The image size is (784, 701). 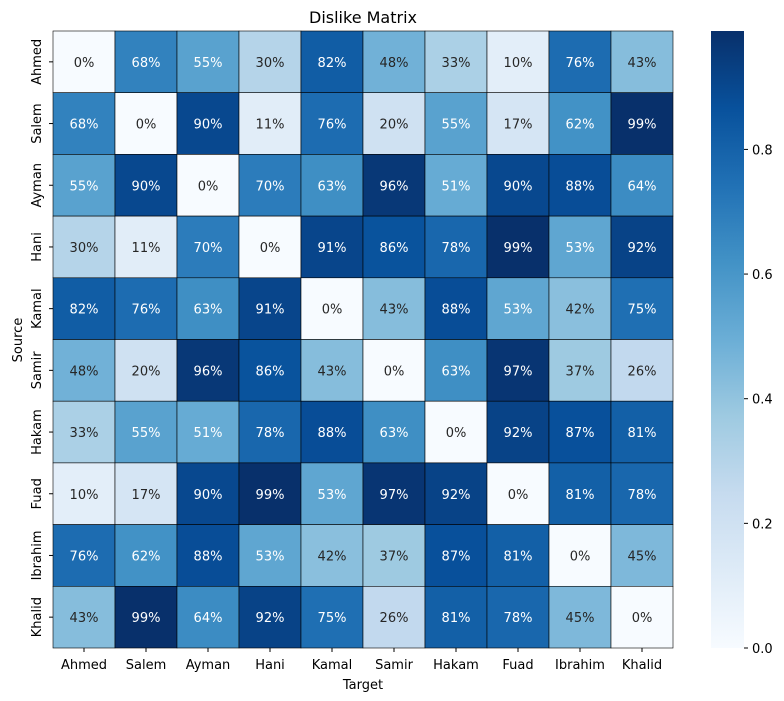 What do you see at coordinates (37, 617) in the screenshot?
I see `y-tick-label: Khalid` at bounding box center [37, 617].